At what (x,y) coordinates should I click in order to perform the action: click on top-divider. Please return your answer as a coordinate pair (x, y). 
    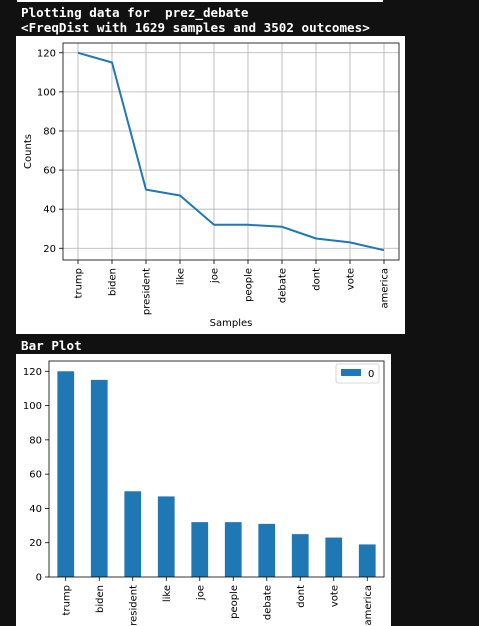
    Looking at the image, I should click on (200, 1).